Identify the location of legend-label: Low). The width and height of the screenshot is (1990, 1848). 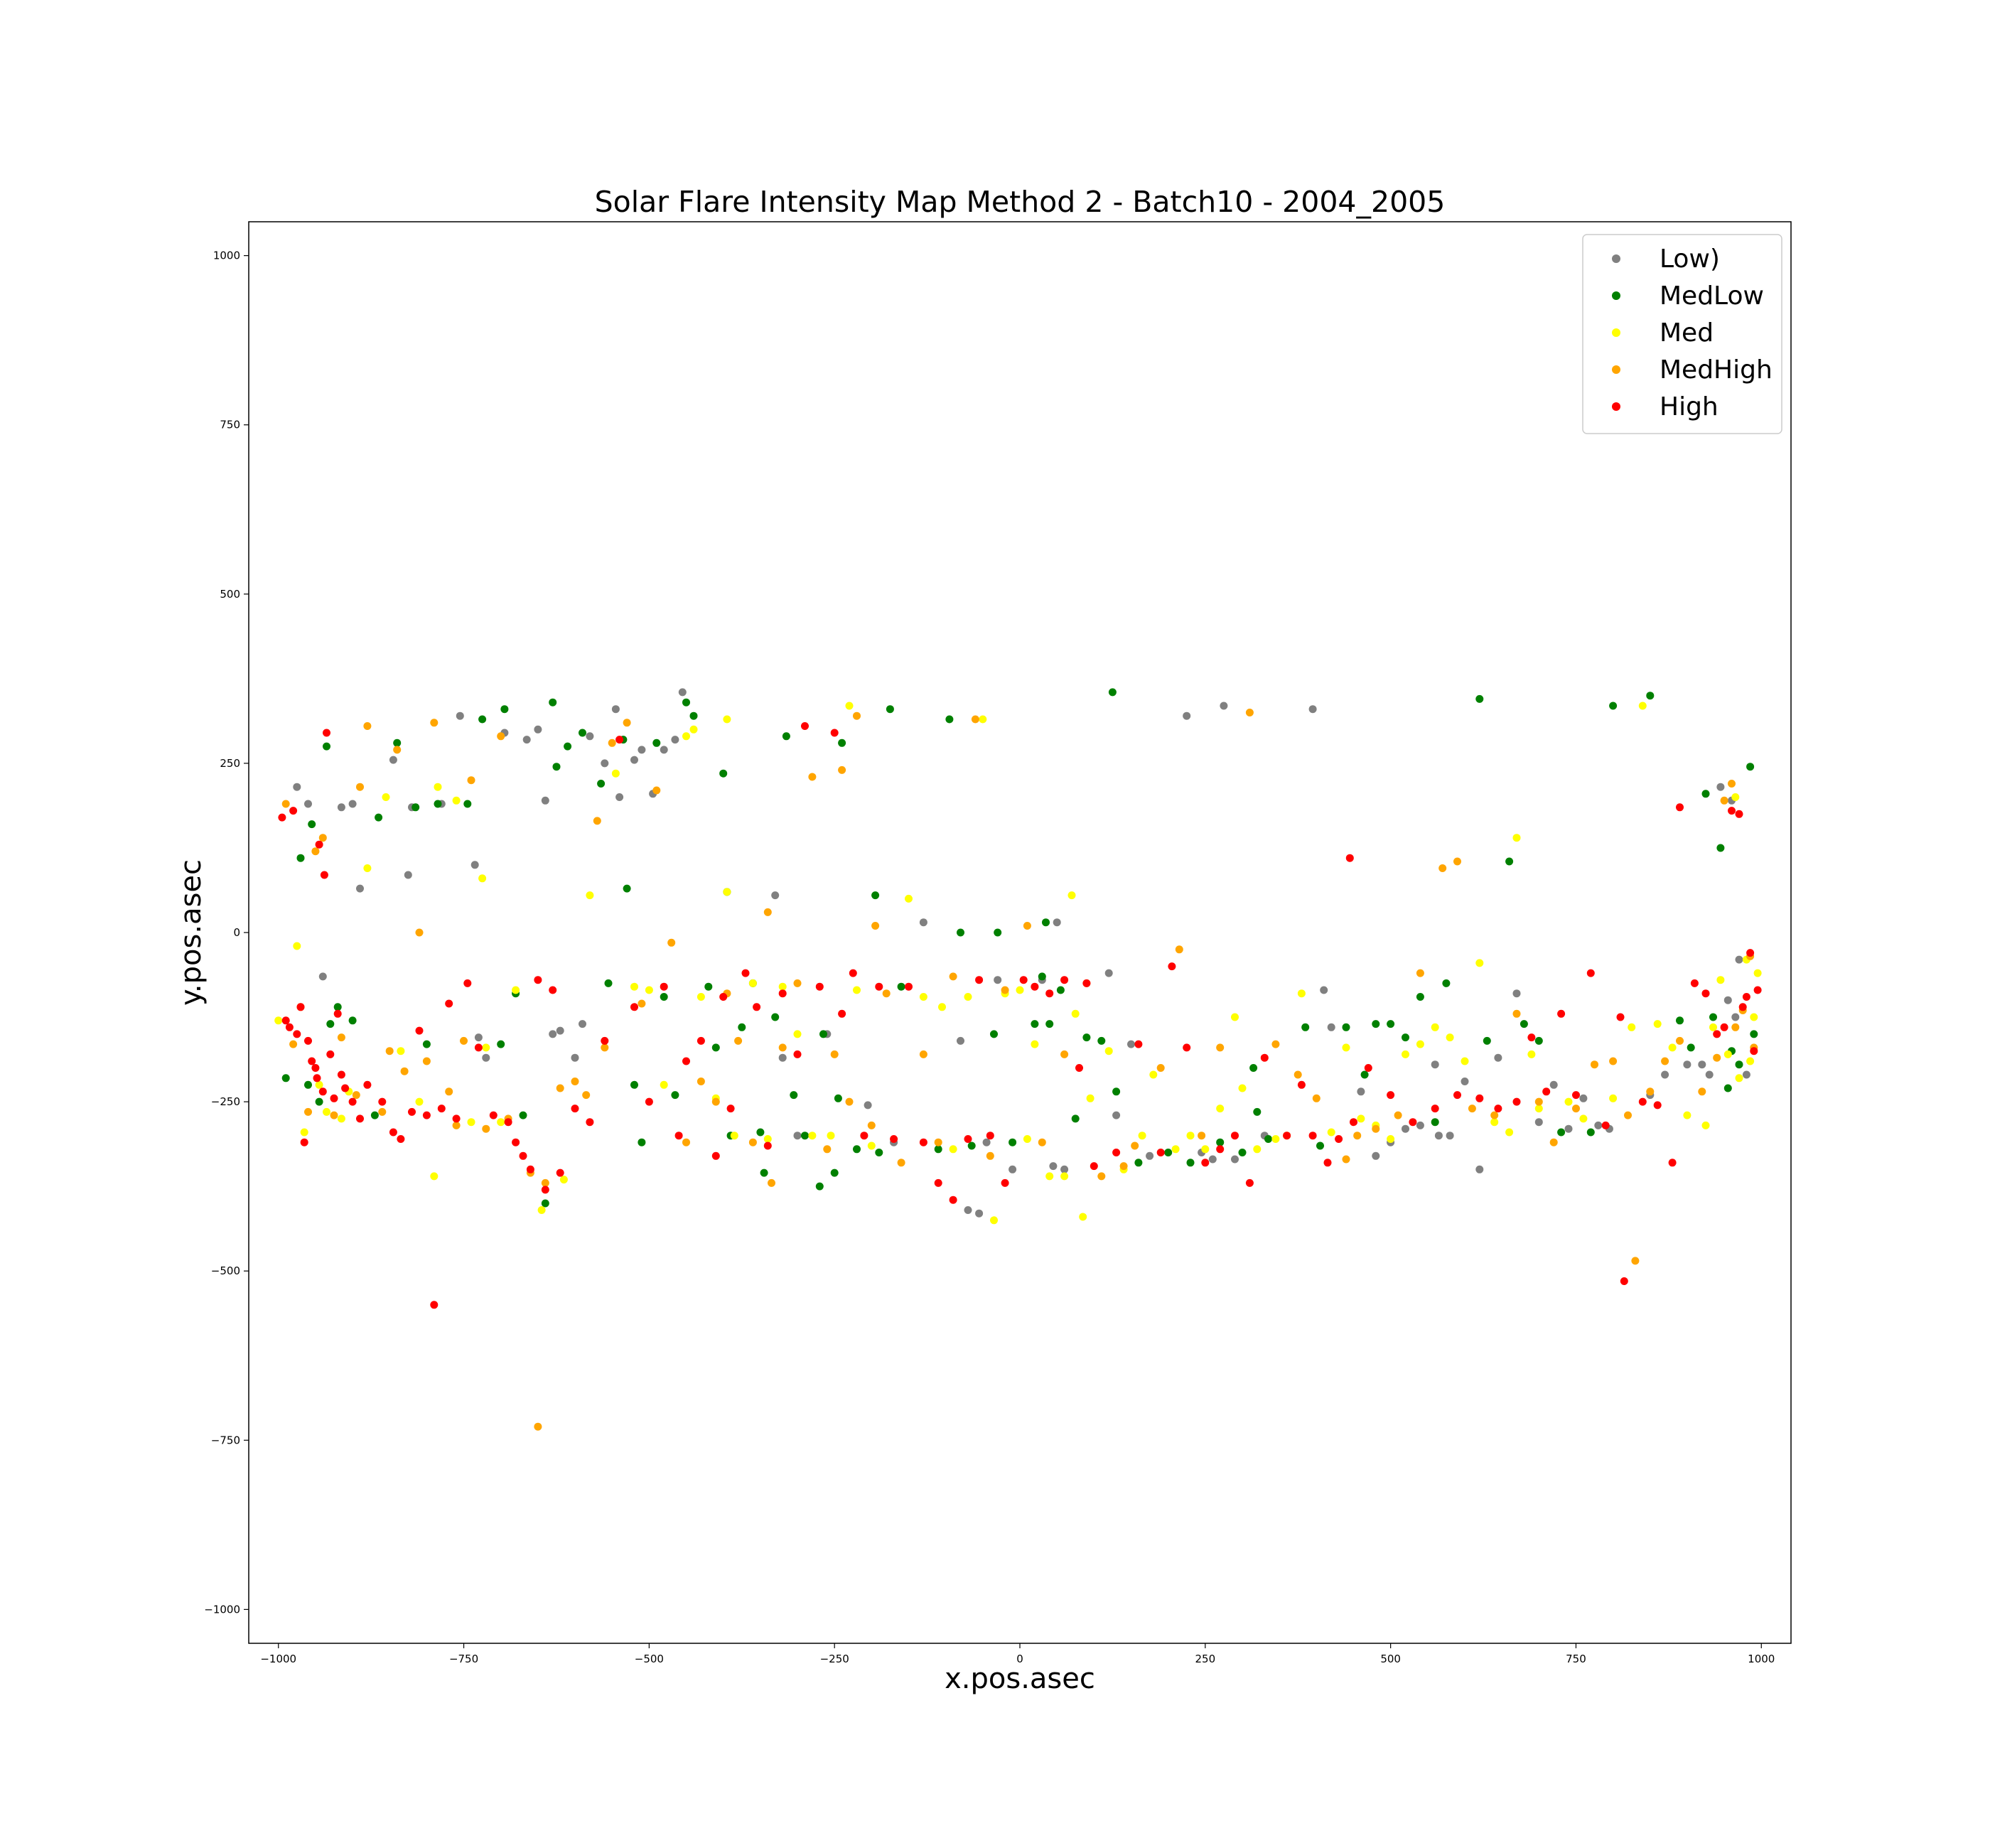
(1690, 259).